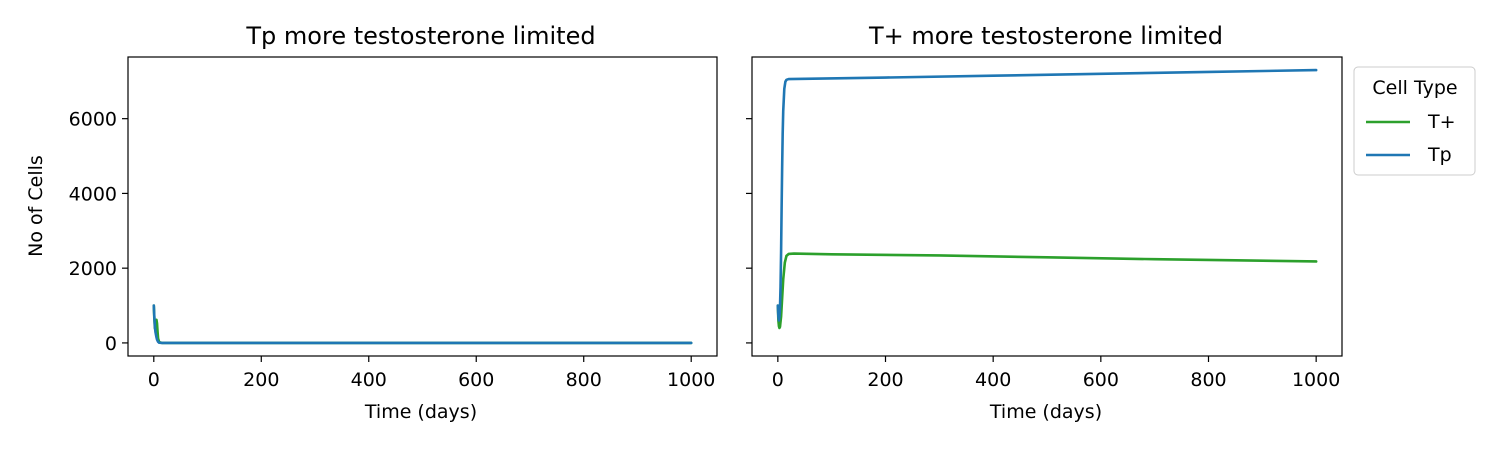 This screenshot has height=451, width=1500. Describe the element at coordinates (111, 344) in the screenshot. I see `y-tick-label: 0` at that location.